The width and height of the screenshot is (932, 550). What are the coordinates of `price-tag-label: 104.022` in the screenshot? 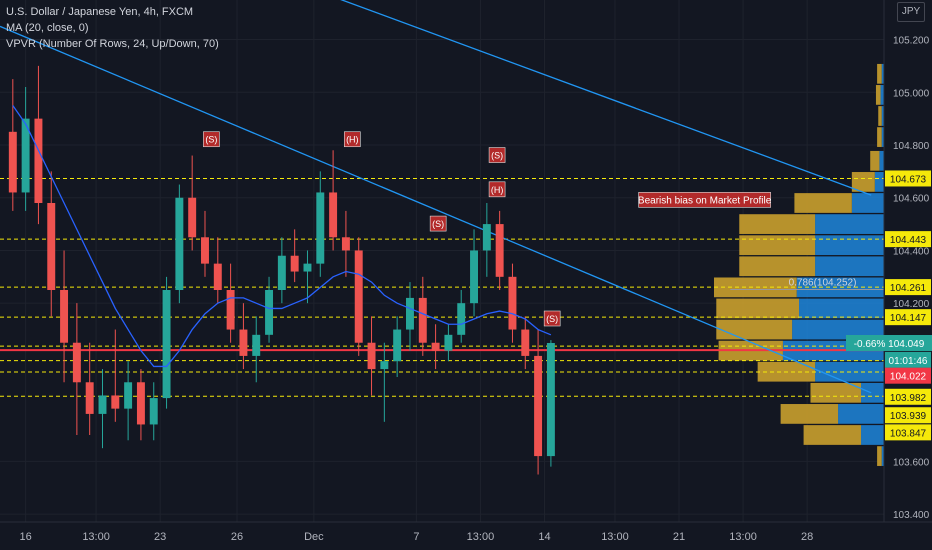 It's located at (908, 377).